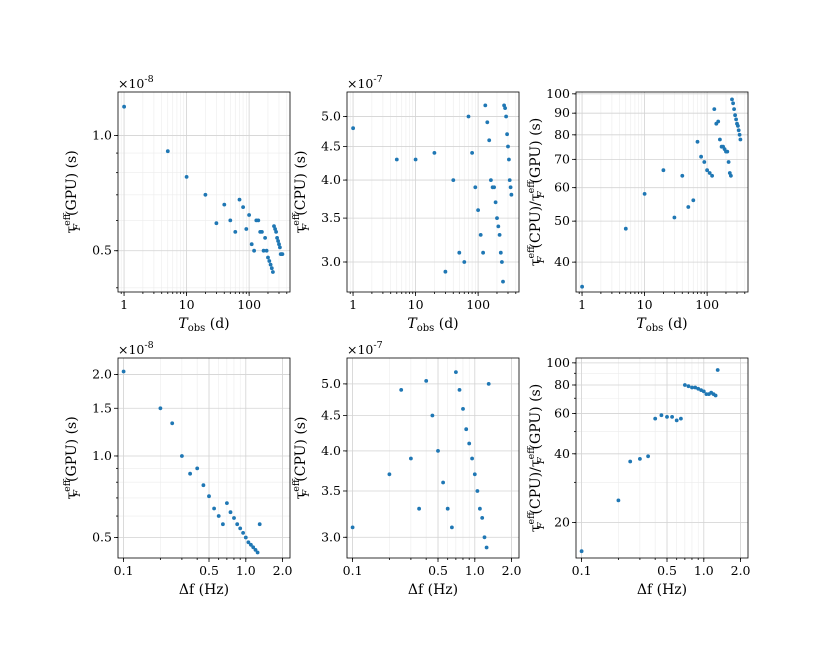  I want to click on y-tick-label: 2.0, so click(102, 373).